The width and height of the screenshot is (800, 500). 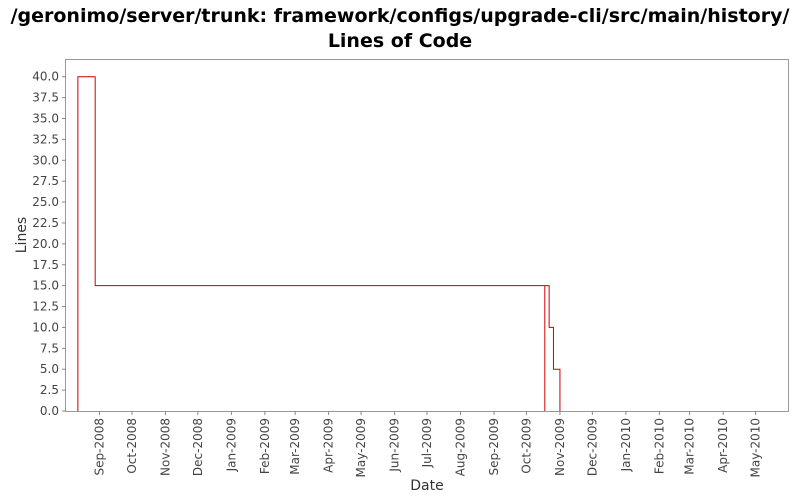 I want to click on x-tick-label: Feb-2009, so click(x=265, y=446).